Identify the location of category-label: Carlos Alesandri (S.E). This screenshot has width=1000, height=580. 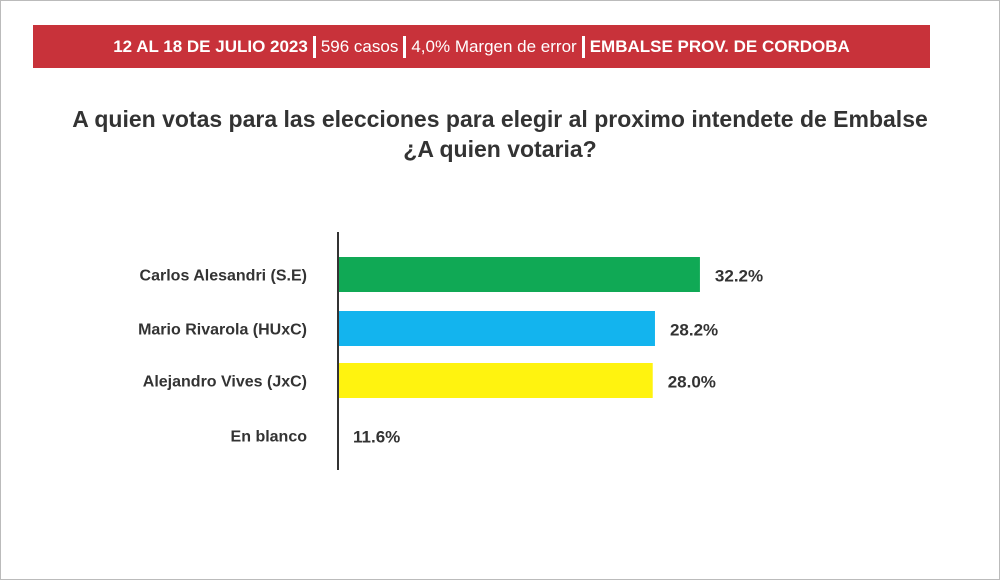
(223, 276).